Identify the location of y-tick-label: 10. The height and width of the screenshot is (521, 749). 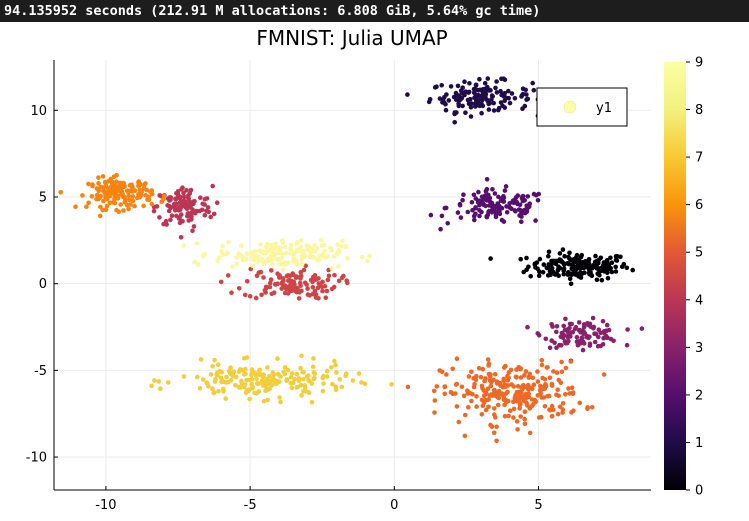
(38, 111).